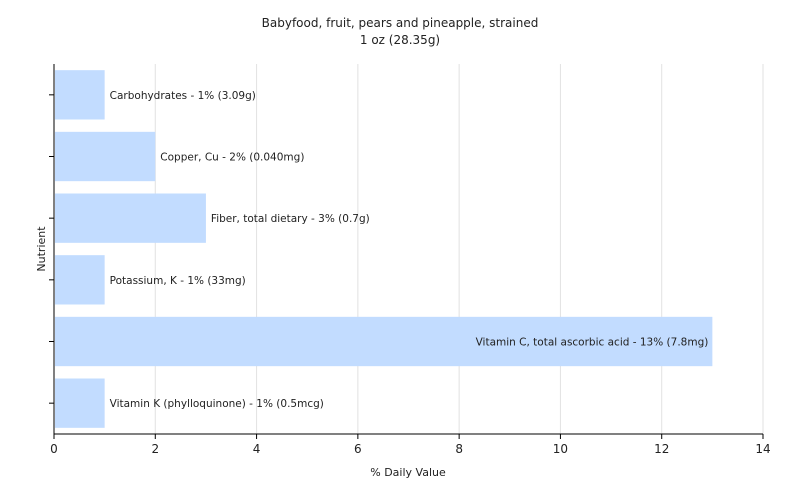  What do you see at coordinates (232, 158) in the screenshot?
I see `bar-data-label: Copper, Cu - 2% (0.040mg)` at bounding box center [232, 158].